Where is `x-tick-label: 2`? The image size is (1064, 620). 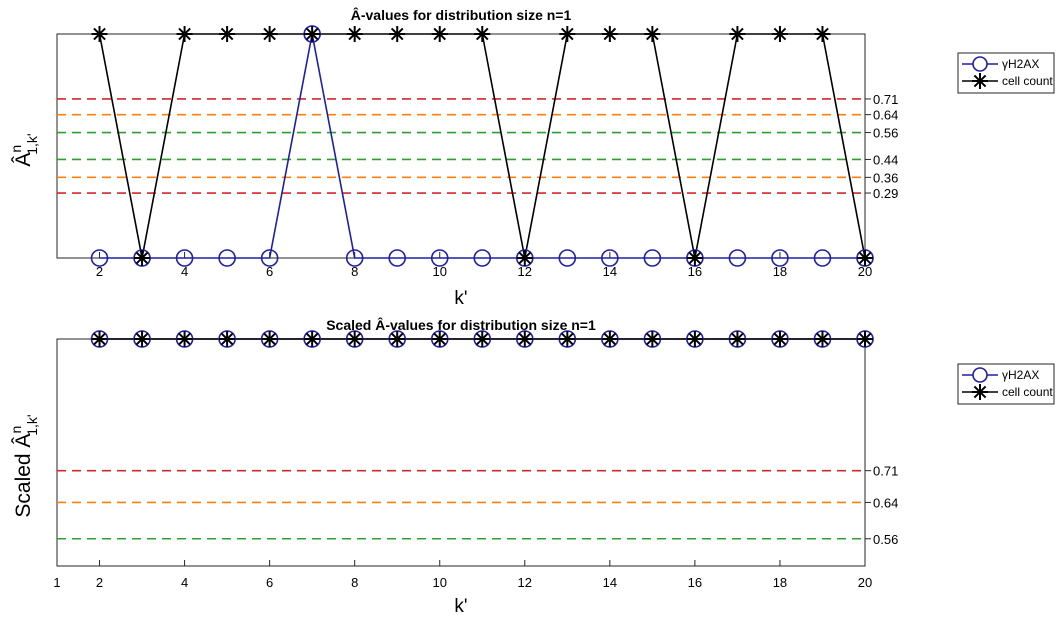
x-tick-label: 2 is located at coordinates (99, 582).